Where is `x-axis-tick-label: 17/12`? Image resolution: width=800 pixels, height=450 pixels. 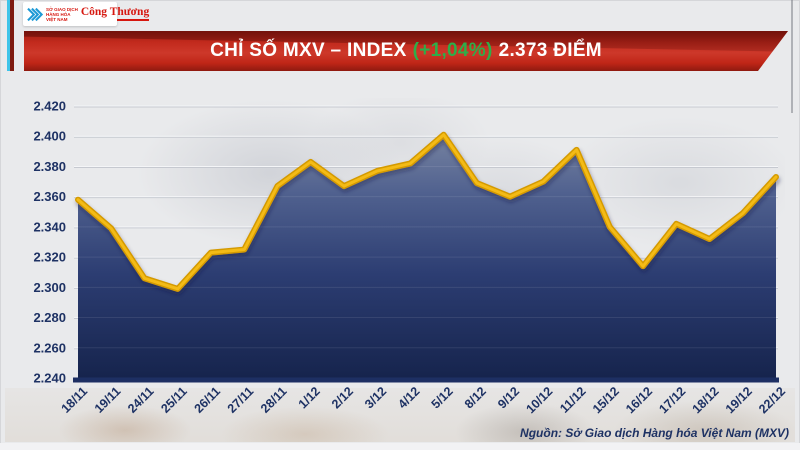
x-axis-tick-label: 17/12 is located at coordinates (672, 400).